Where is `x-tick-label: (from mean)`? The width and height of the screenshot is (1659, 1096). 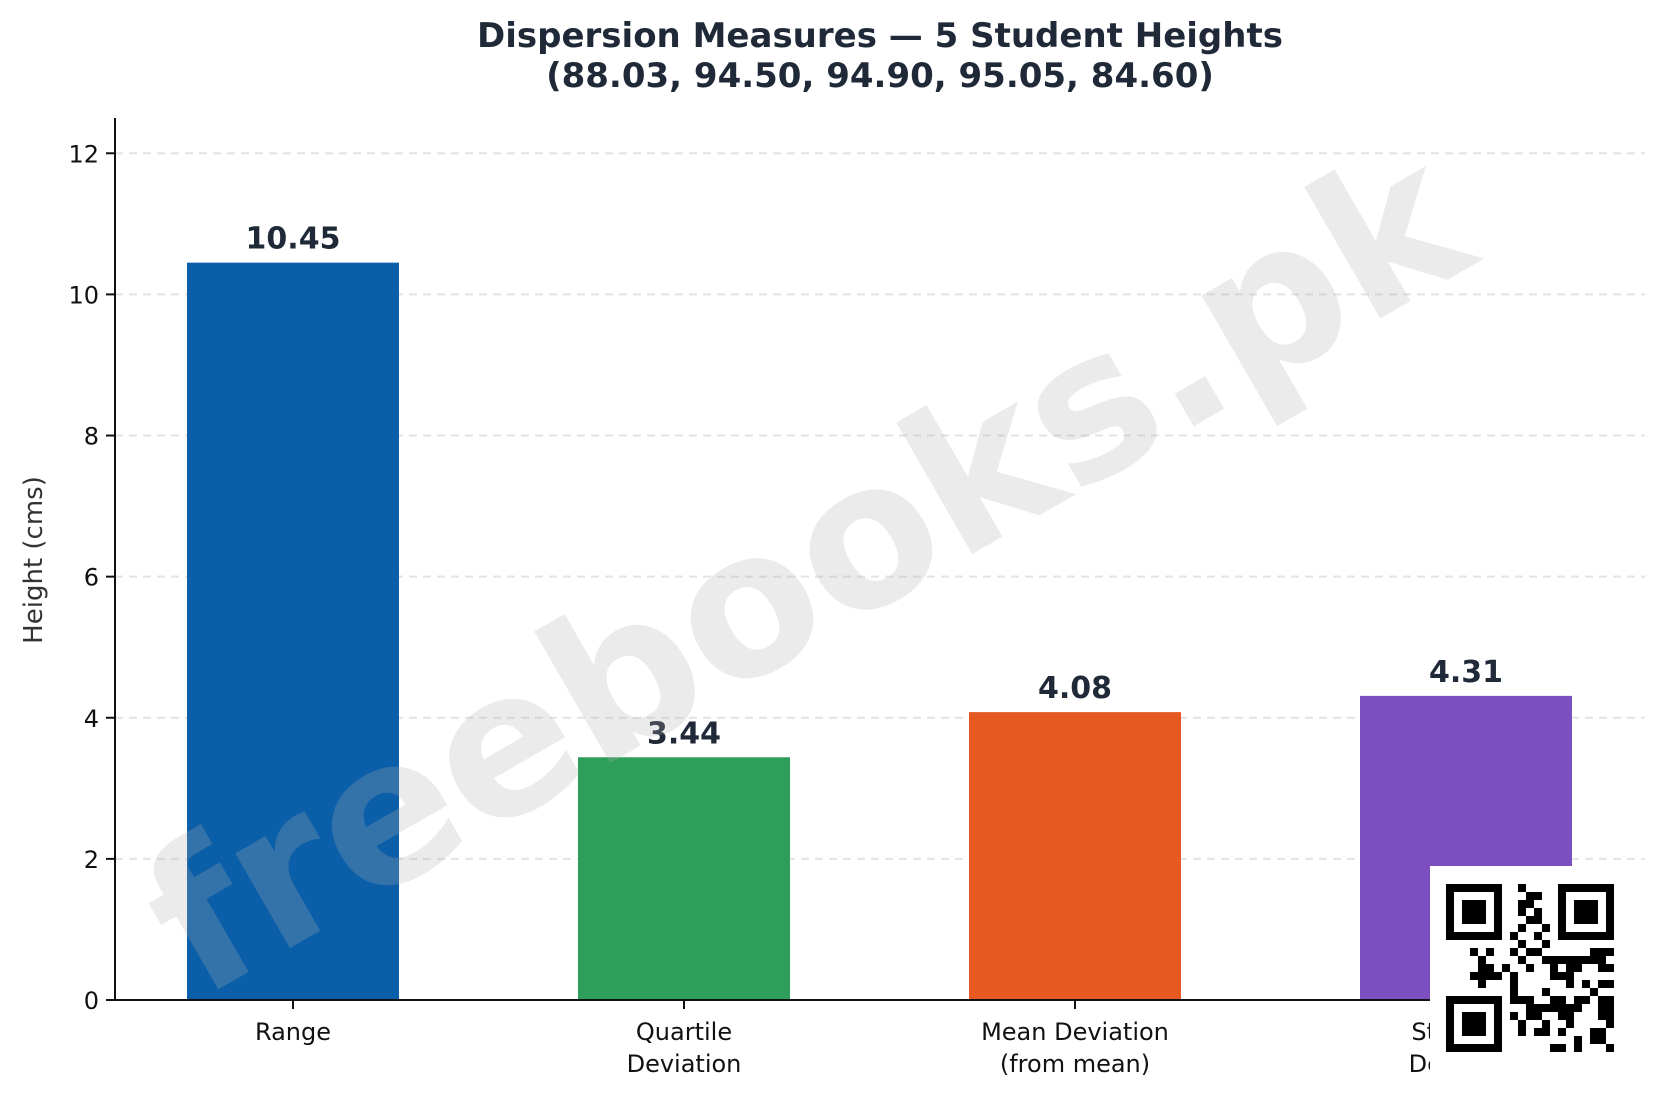
x-tick-label: (from mean) is located at coordinates (1075, 1064).